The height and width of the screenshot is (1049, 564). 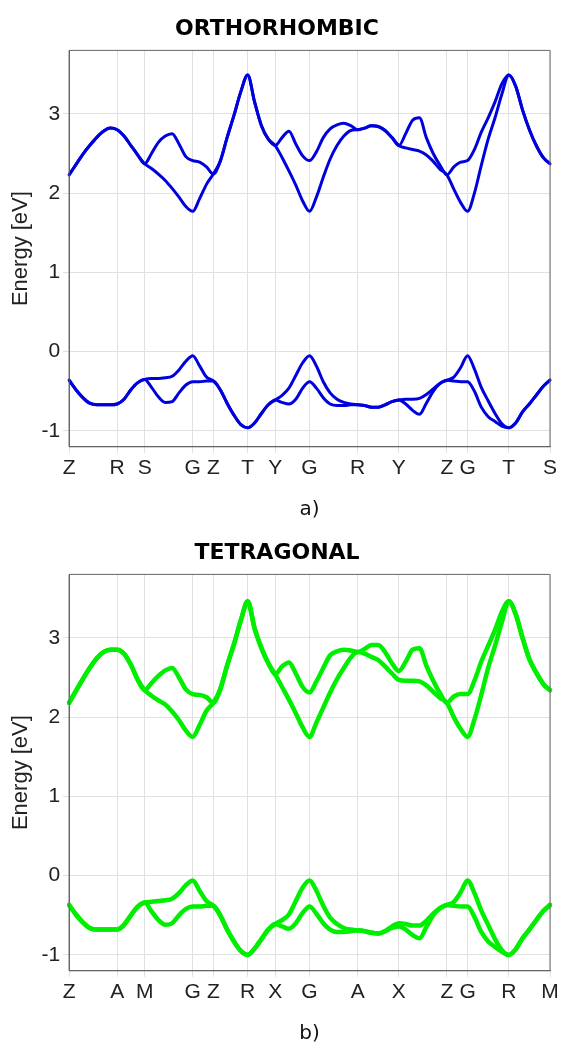 I want to click on text: b), so click(x=309, y=1032).